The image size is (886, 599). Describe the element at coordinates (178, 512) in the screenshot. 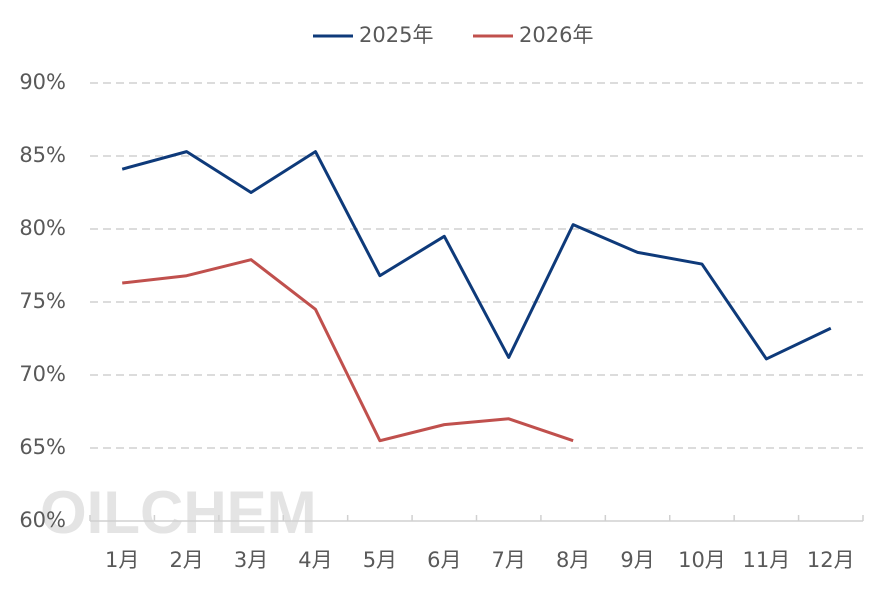

I see `watermark: OILCHEM` at that location.